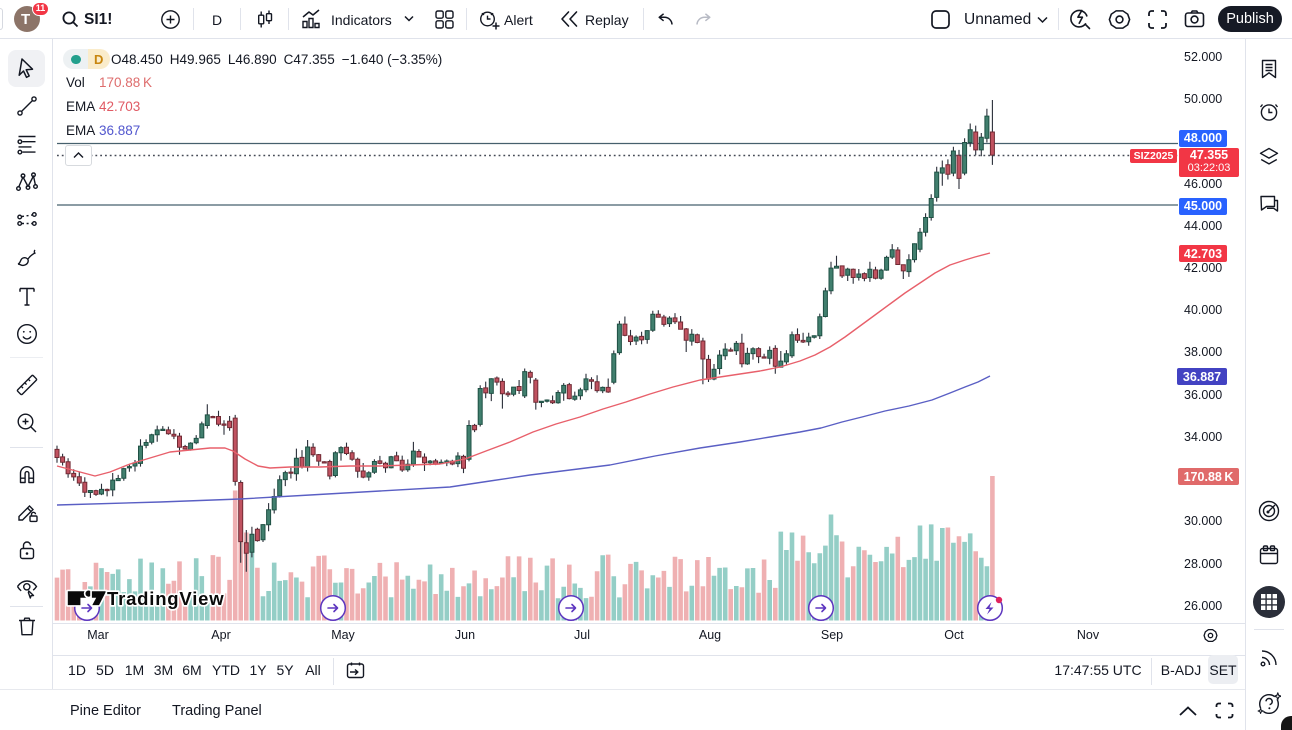 The width and height of the screenshot is (1292, 730). What do you see at coordinates (165, 598) in the screenshot?
I see `svg-text: TradingView` at bounding box center [165, 598].